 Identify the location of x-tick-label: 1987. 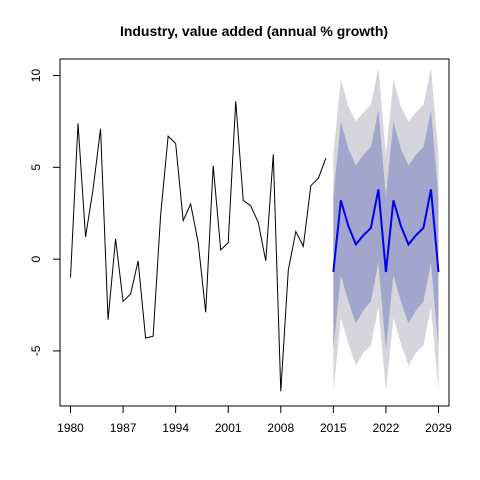
(123, 428).